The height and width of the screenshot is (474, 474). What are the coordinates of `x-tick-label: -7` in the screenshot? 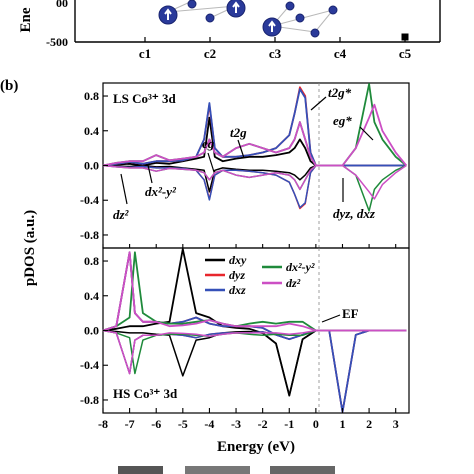 It's located at (130, 424).